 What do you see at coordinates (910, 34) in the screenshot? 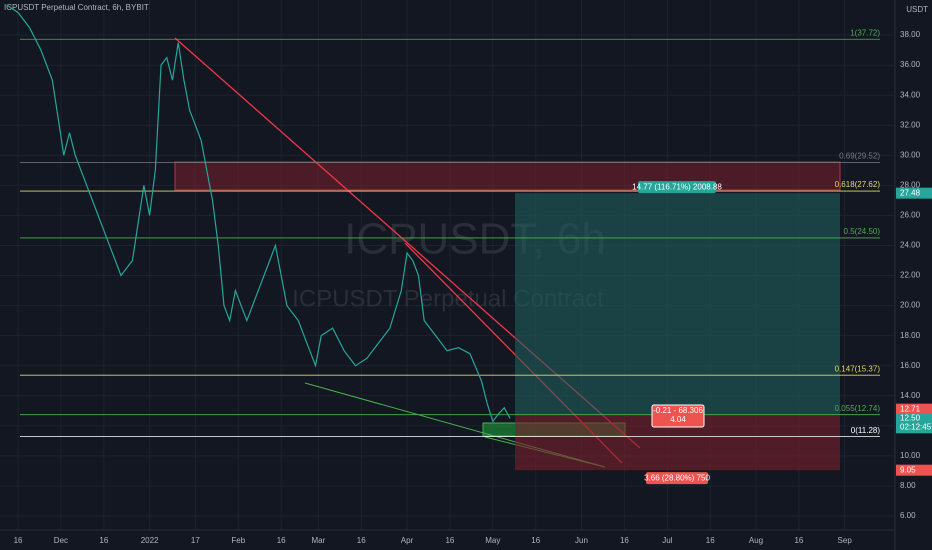
I see `y-tick-label: 38.00` at bounding box center [910, 34].